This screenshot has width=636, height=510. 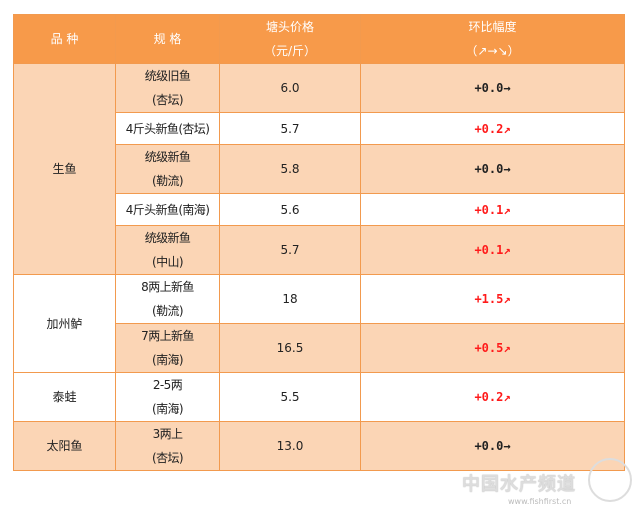 What do you see at coordinates (167, 434) in the screenshot?
I see `spec-name: 3两上` at bounding box center [167, 434].